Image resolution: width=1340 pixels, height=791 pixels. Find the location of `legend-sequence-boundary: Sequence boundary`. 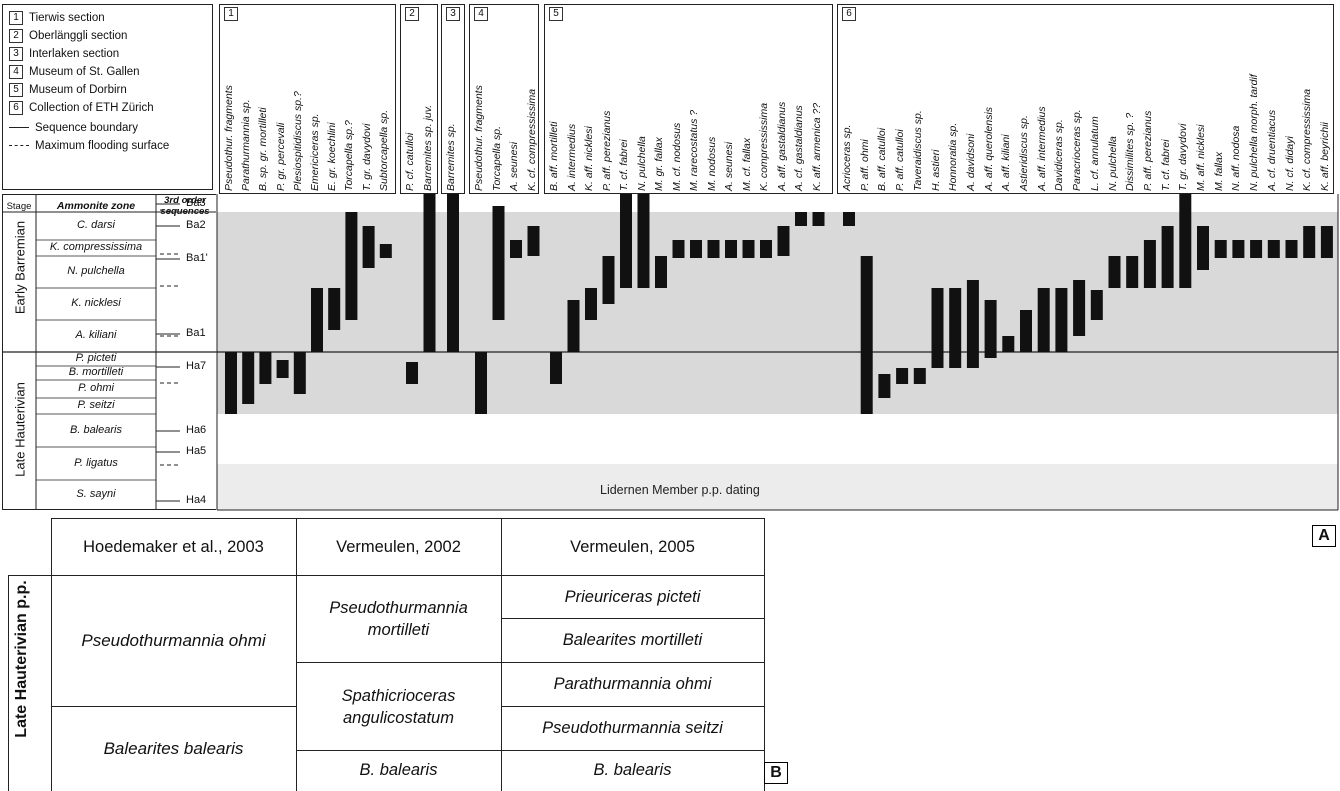

legend-sequence-boundary: Sequence boundary is located at coordinates (73, 130).